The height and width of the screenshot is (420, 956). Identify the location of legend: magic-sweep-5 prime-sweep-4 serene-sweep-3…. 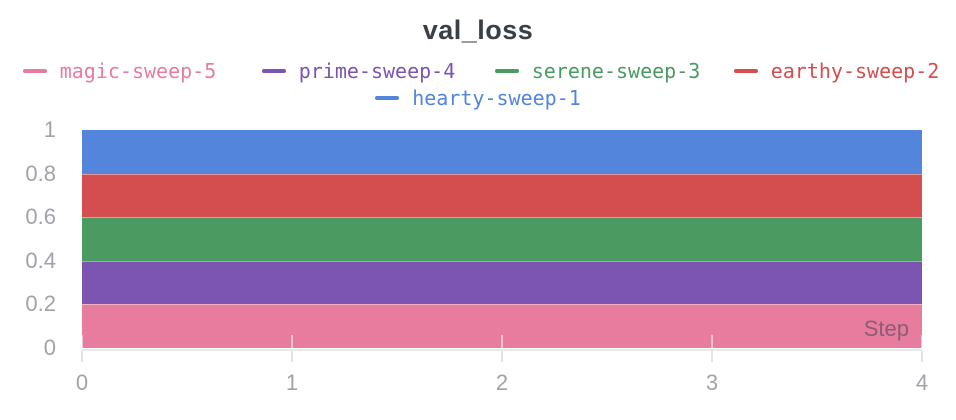
(478, 84).